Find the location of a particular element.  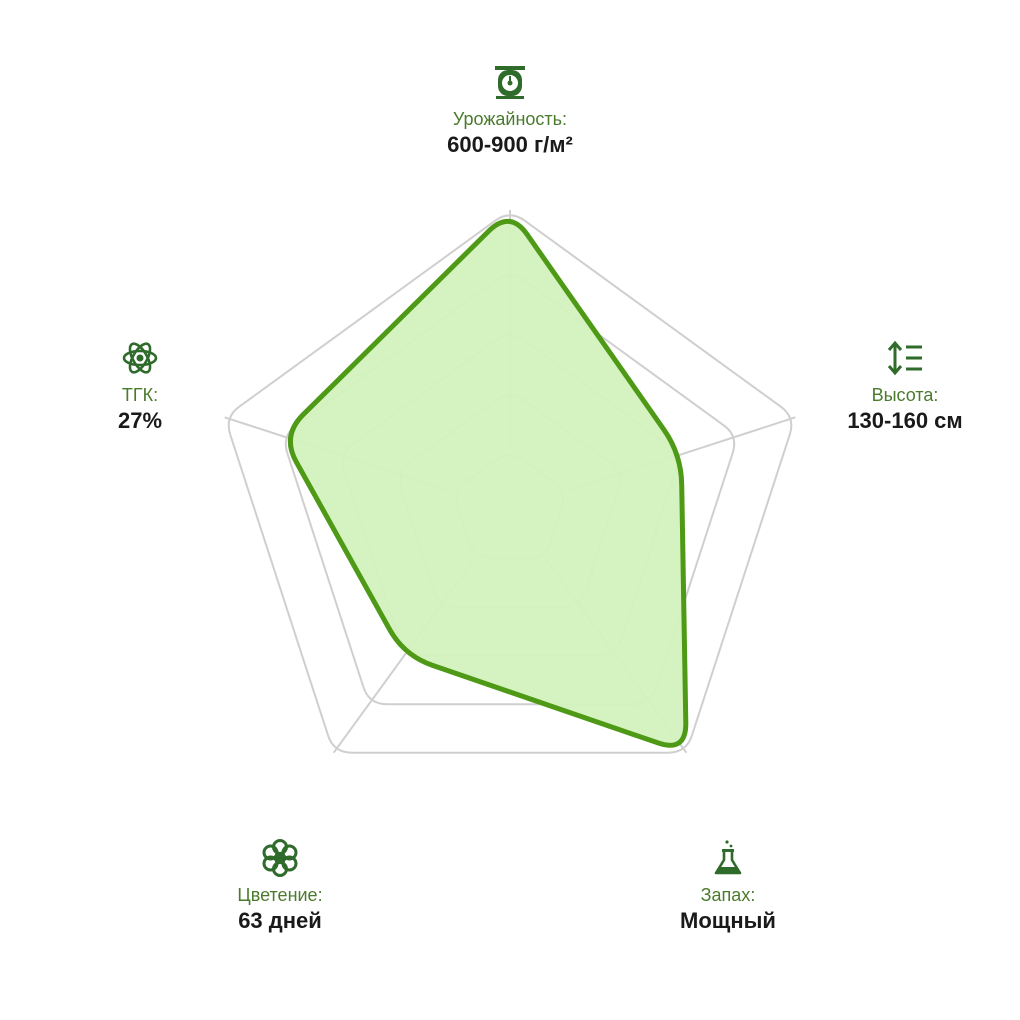

axis-label-smell: Запах: is located at coordinates (728, 895).